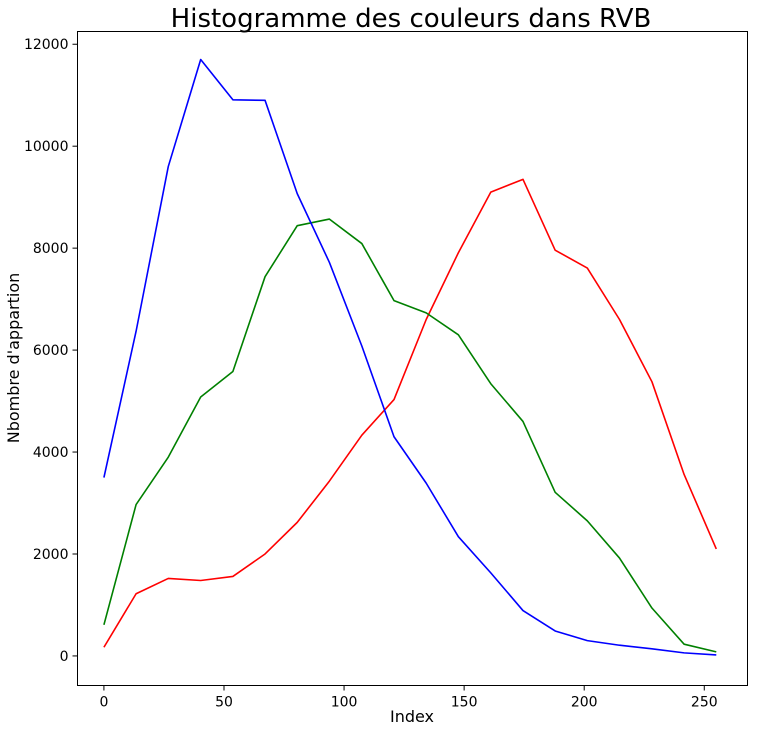 The image size is (757, 731). Describe the element at coordinates (51, 249) in the screenshot. I see `y-tick-label: 8000` at that location.